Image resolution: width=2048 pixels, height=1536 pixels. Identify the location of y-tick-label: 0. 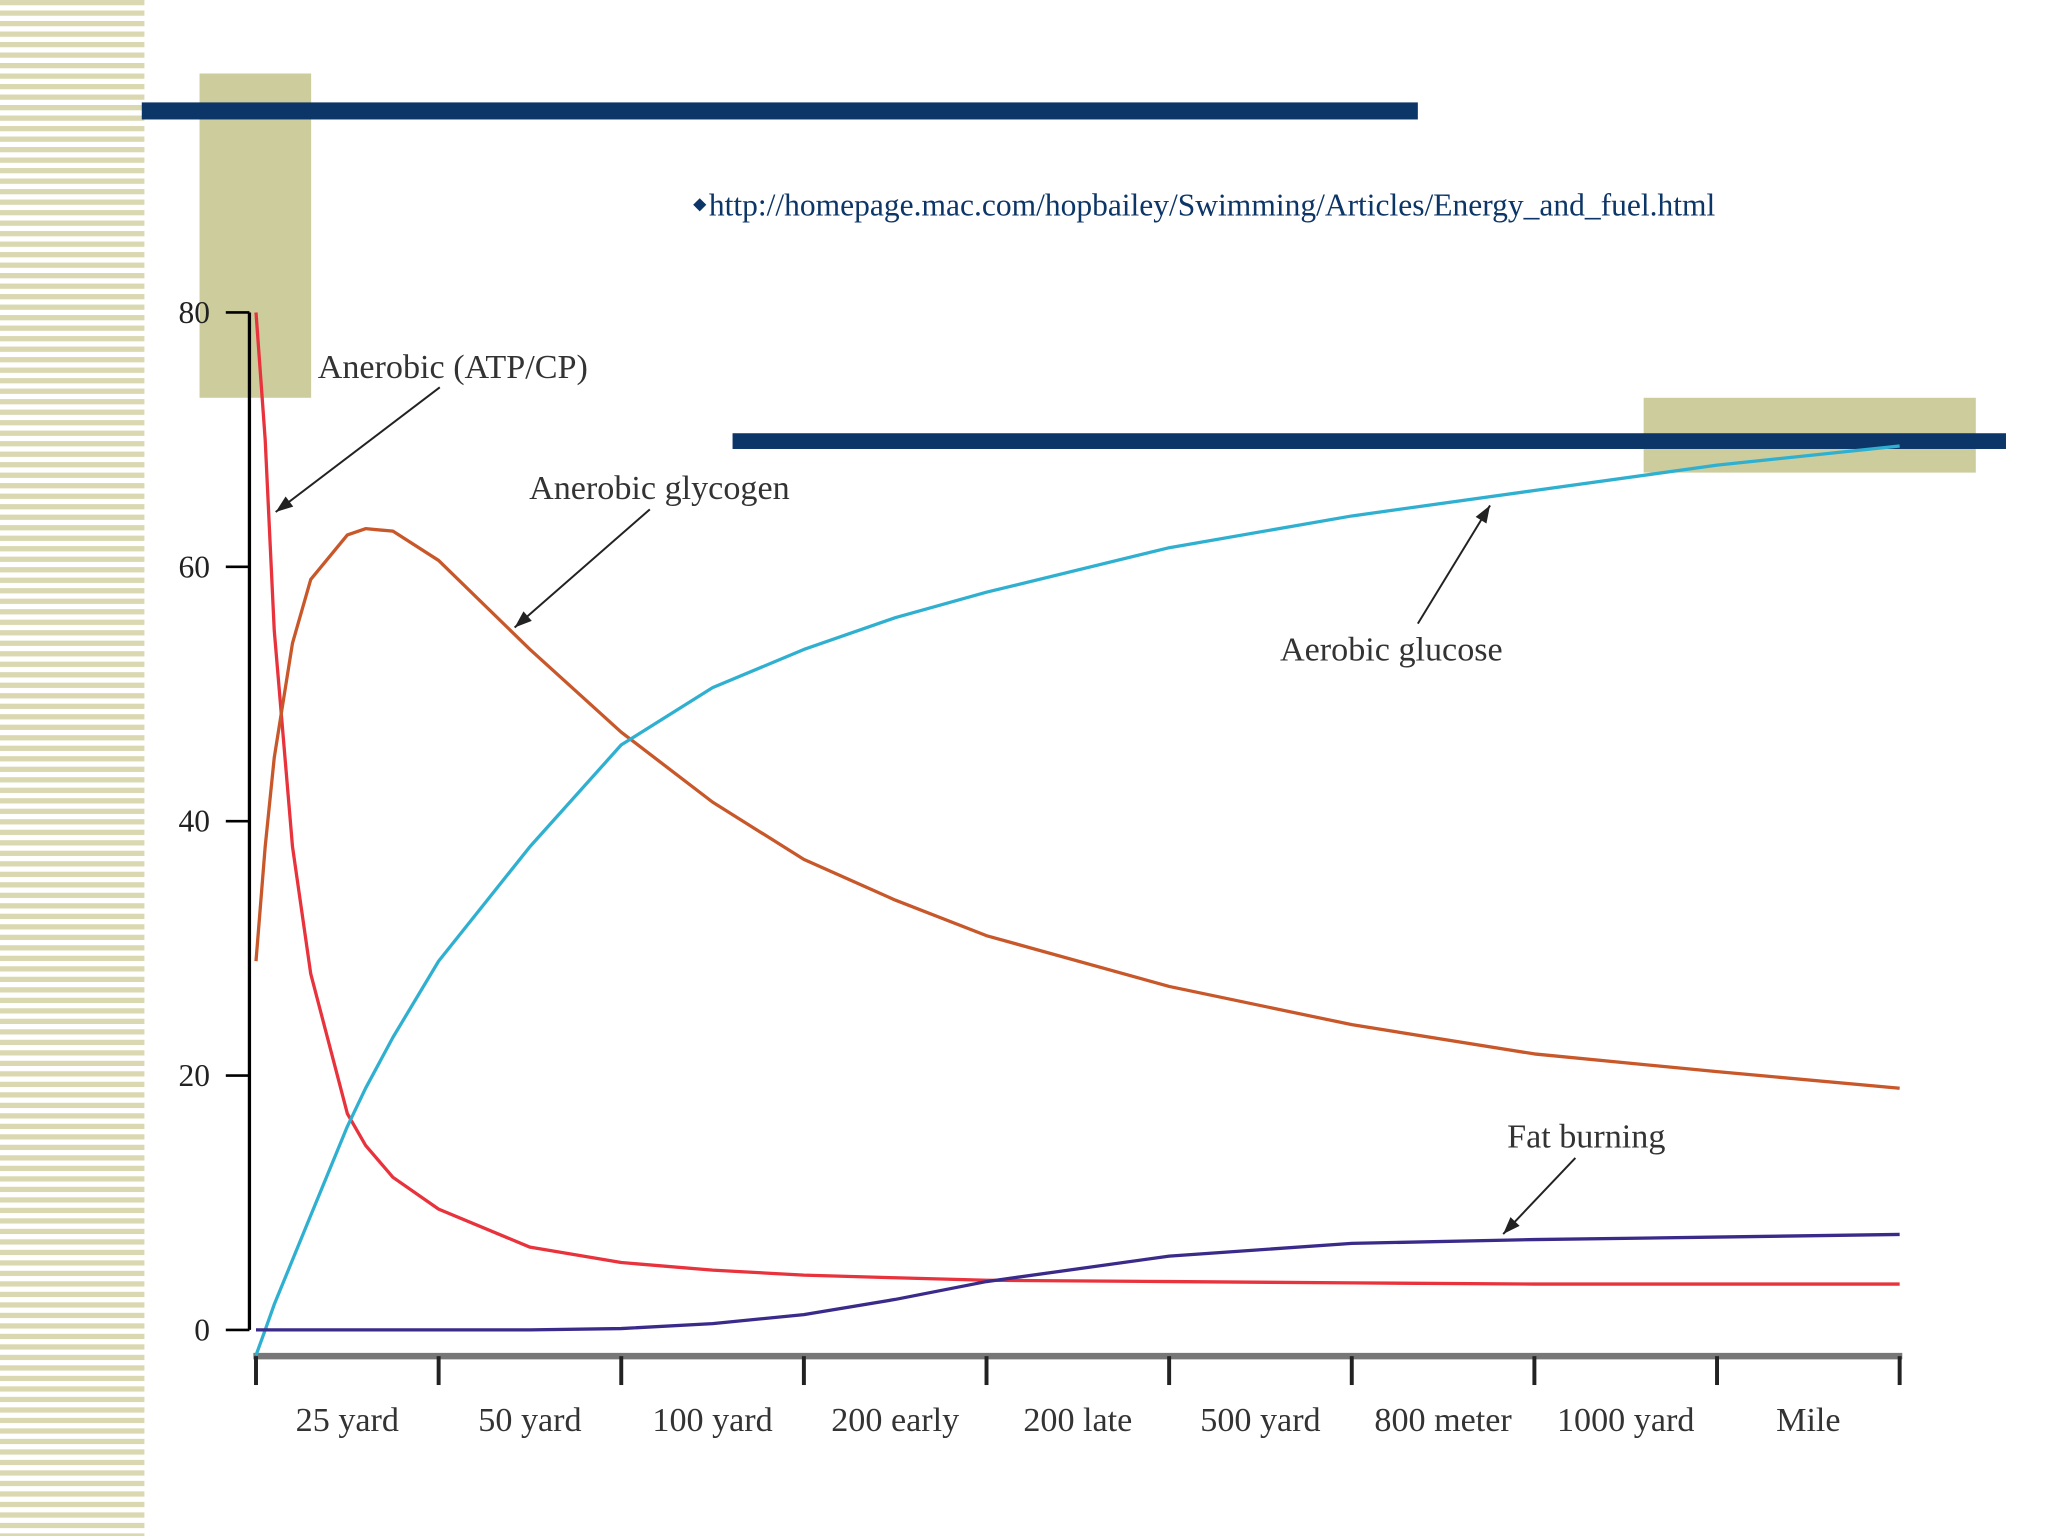
(202, 1329).